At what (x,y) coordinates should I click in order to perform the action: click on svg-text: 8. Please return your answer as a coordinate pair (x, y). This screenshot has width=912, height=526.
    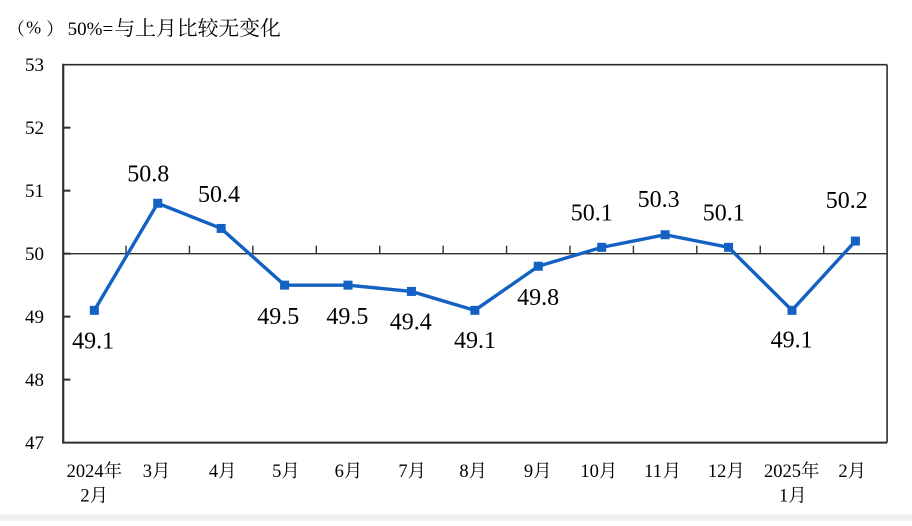
    Looking at the image, I should click on (463, 472).